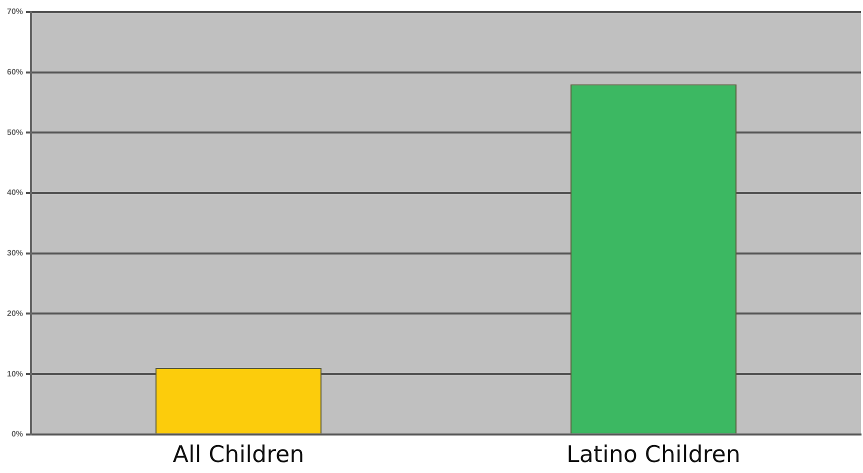 Image resolution: width=863 pixels, height=473 pixels. I want to click on y-tick-label: 40%, so click(15, 193).